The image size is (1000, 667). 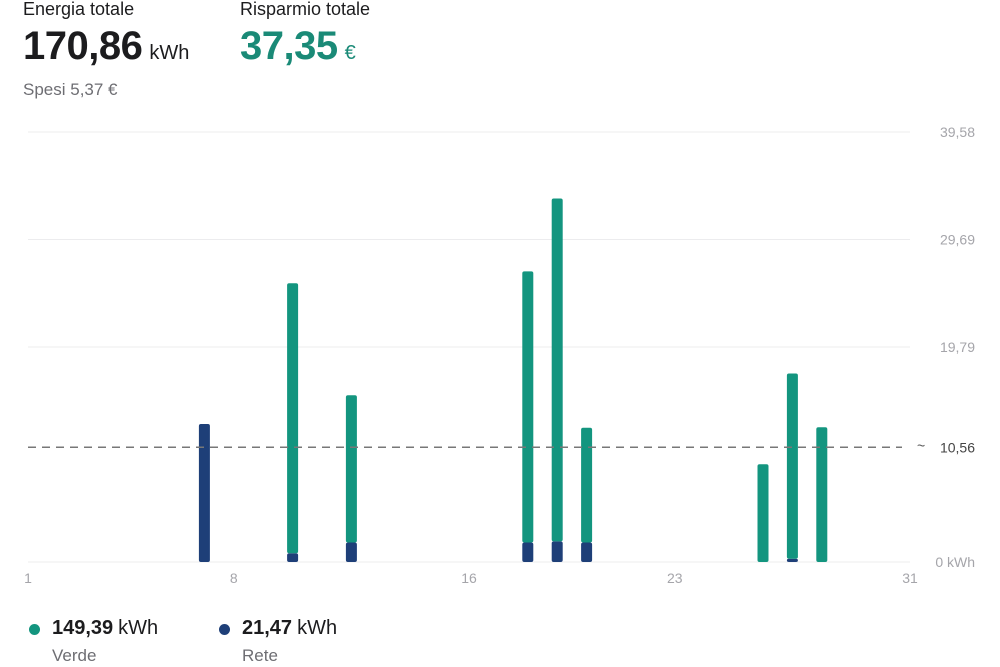 What do you see at coordinates (957, 447) in the screenshot?
I see `average-label: 10,56` at bounding box center [957, 447].